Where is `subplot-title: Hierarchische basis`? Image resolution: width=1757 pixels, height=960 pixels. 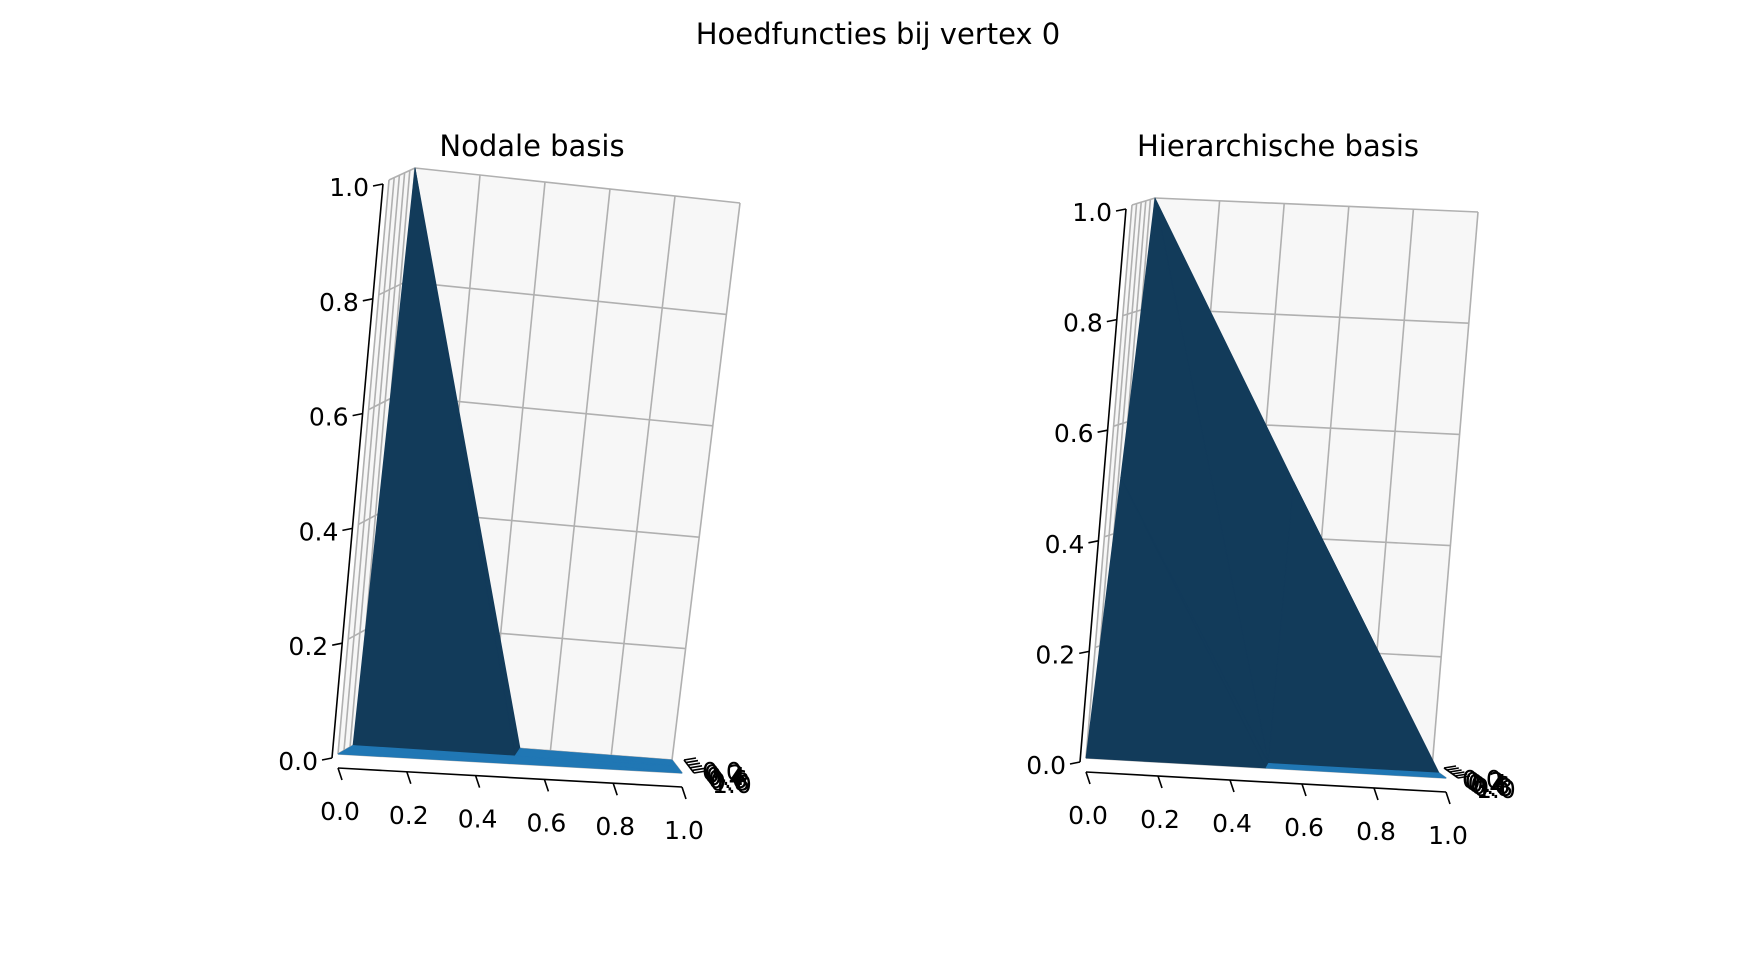
subplot-title: Hierarchische basis is located at coordinates (1278, 146).